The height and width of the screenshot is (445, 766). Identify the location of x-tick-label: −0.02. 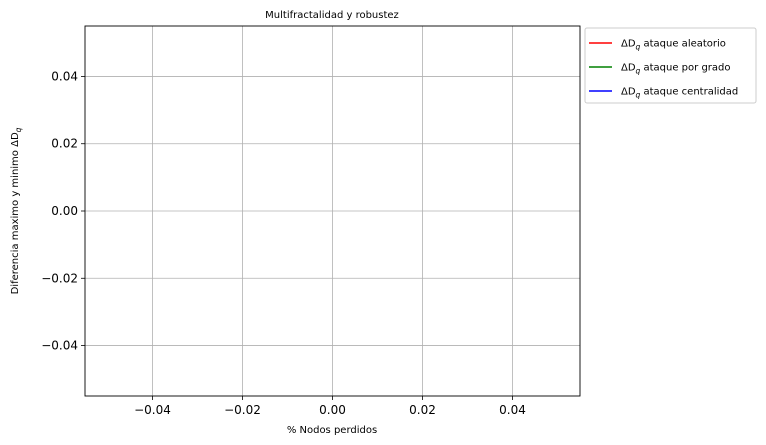
(242, 410).